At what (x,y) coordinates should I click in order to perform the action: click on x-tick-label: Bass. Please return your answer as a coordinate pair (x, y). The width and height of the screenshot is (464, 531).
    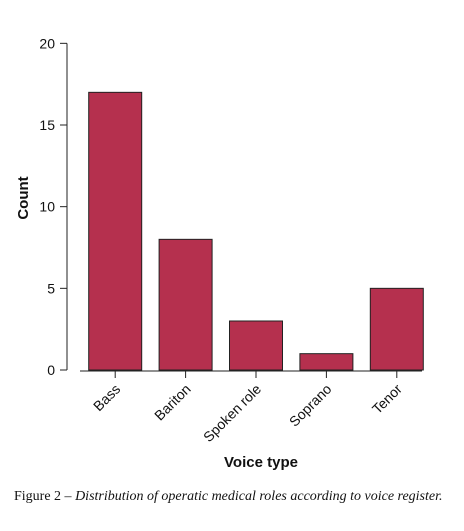
    Looking at the image, I should click on (106, 397).